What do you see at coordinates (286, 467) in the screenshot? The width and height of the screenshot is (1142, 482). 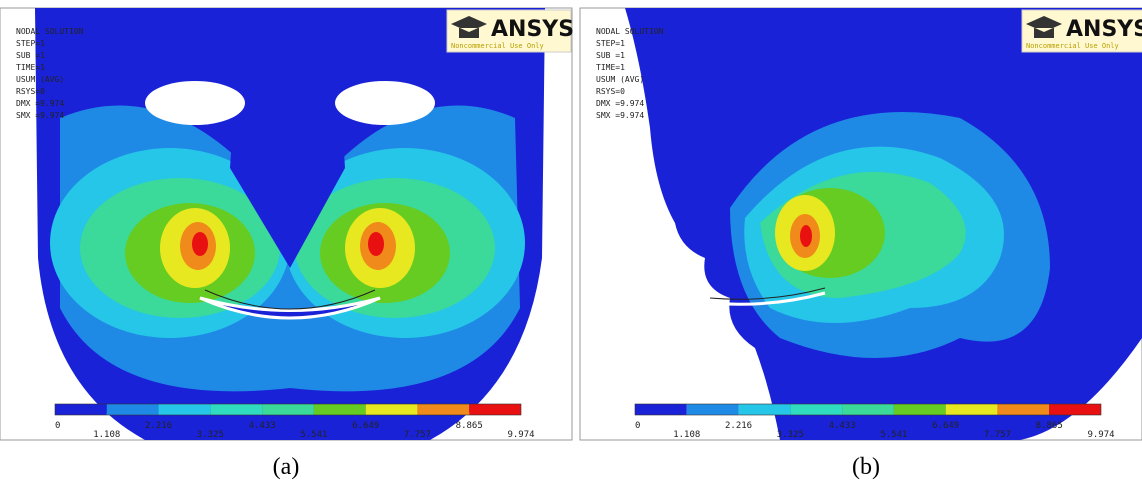 I see `caption-label: (a)` at bounding box center [286, 467].